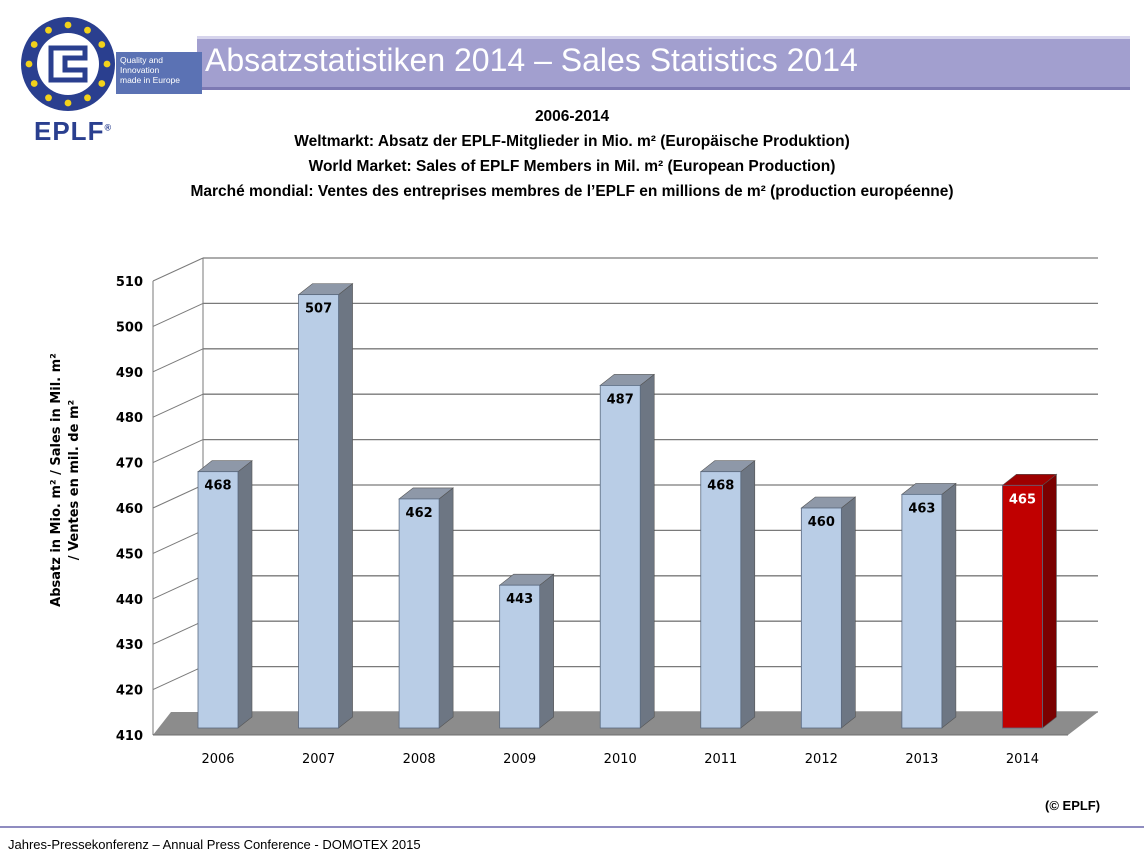  Describe the element at coordinates (74, 480) in the screenshot. I see `y-axis-title-line: / Ventes en mil. de m²` at that location.